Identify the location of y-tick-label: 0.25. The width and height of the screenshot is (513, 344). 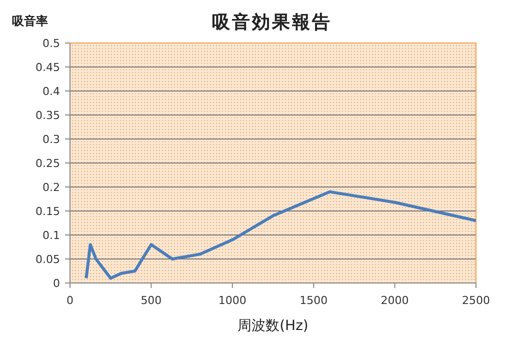
(48, 163).